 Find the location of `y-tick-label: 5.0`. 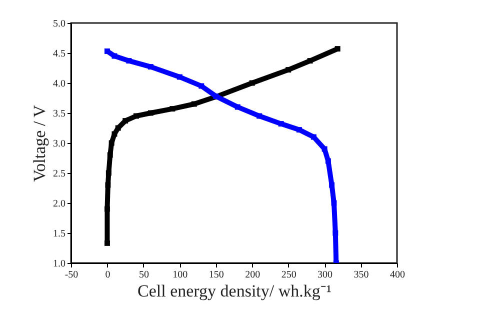

y-tick-label: 5.0 is located at coordinates (59, 24).